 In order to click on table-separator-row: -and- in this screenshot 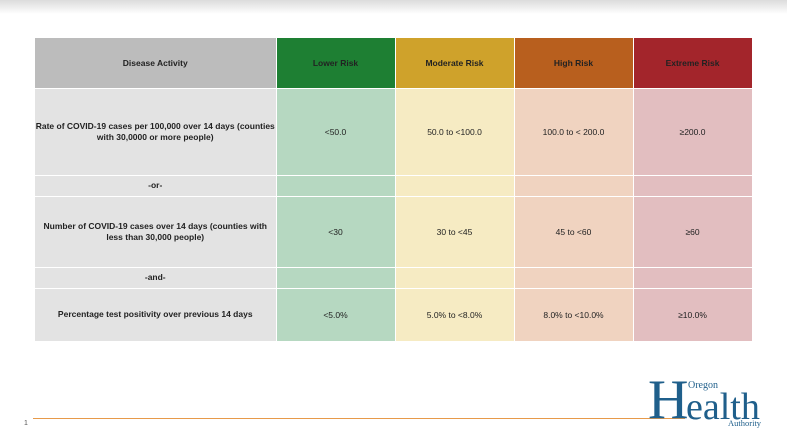, I will do `click(394, 278)`.